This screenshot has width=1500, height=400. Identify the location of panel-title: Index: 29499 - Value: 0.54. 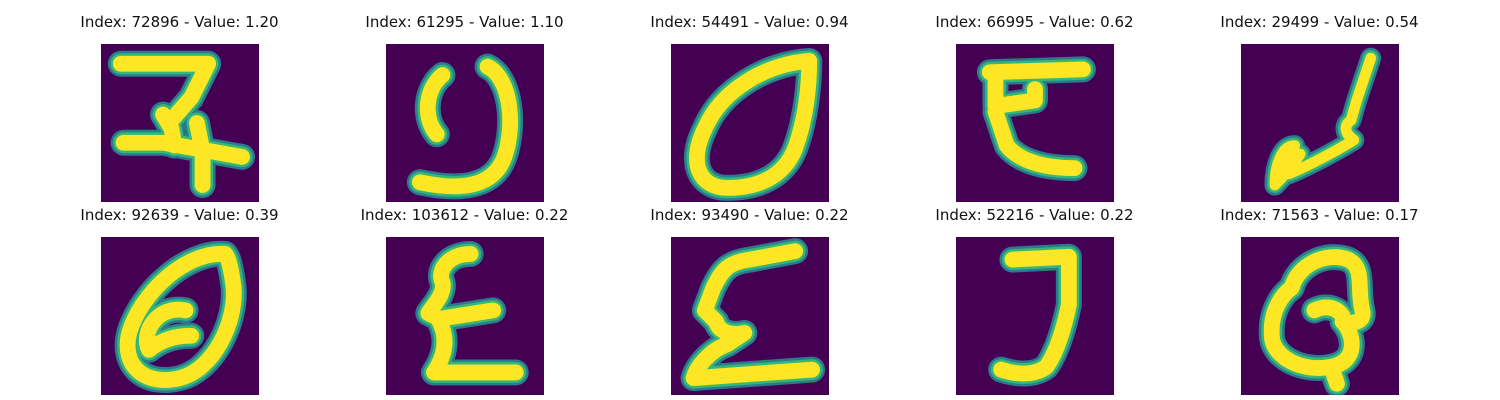
(1319, 22).